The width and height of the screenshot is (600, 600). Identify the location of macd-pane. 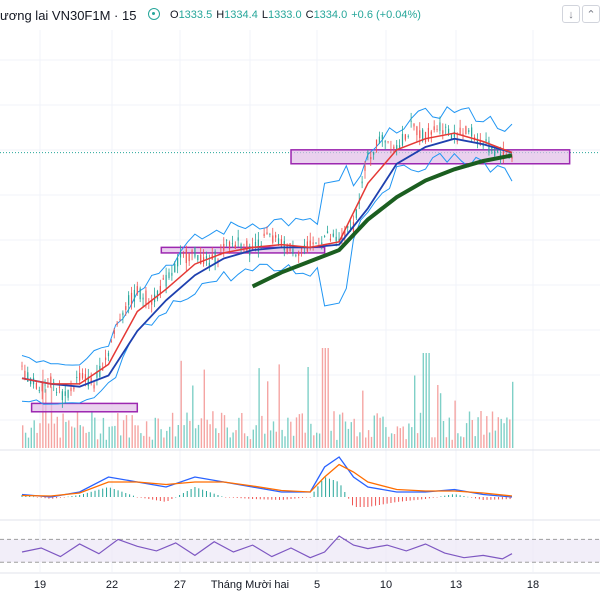
(267, 481).